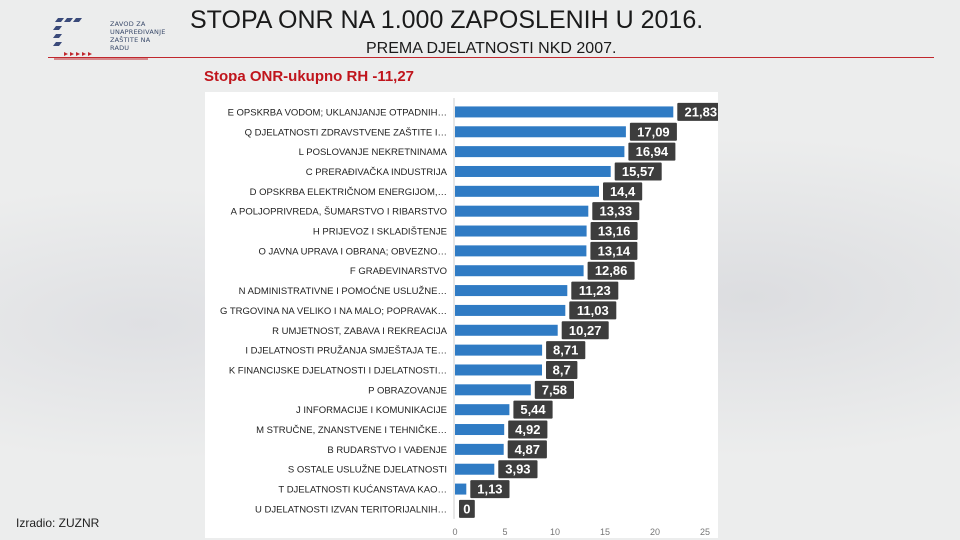  I want to click on zuznr-logo: ZAVOD ZA UNAPREĐIVANJE ZAŠTITE NA RADU, so click(106, 41).